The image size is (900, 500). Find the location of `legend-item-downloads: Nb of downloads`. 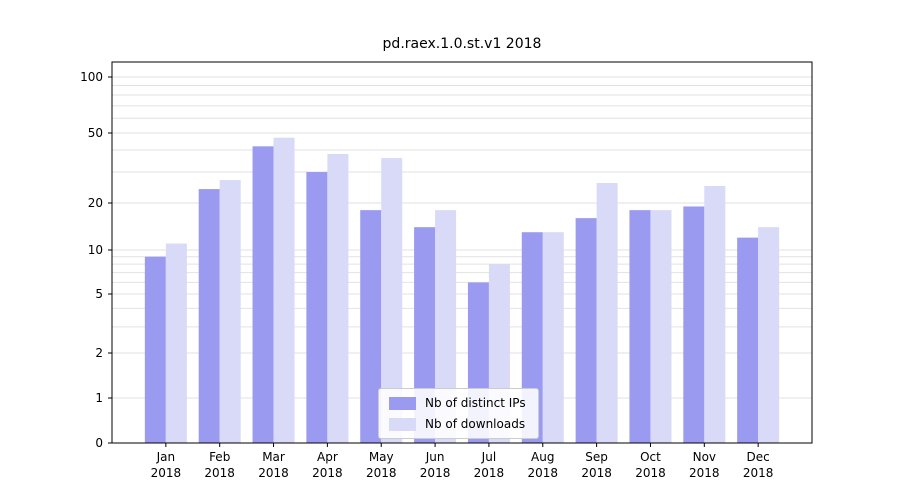

legend-item-downloads: Nb of downloads is located at coordinates (457, 424).